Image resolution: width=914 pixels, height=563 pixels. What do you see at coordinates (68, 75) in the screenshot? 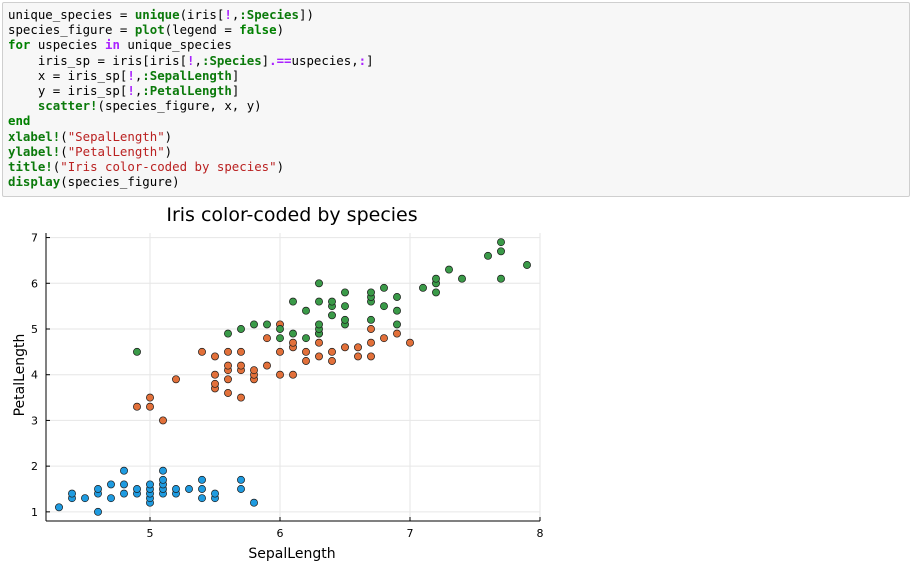
I see `code-token: x = iris_sp[` at bounding box center [68, 75].